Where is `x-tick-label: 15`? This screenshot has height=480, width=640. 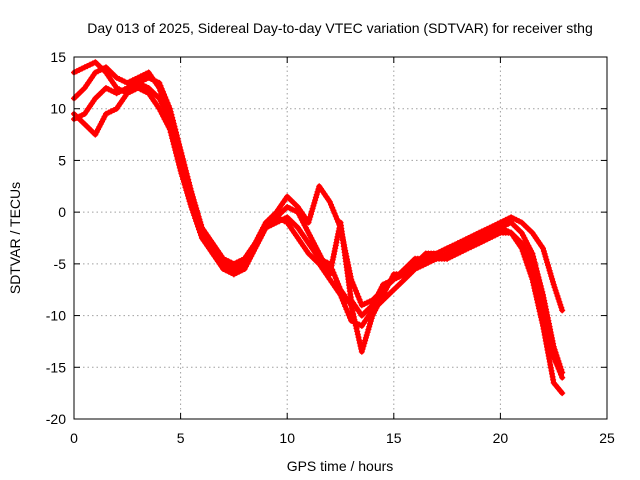 x-tick-label: 15 is located at coordinates (394, 438).